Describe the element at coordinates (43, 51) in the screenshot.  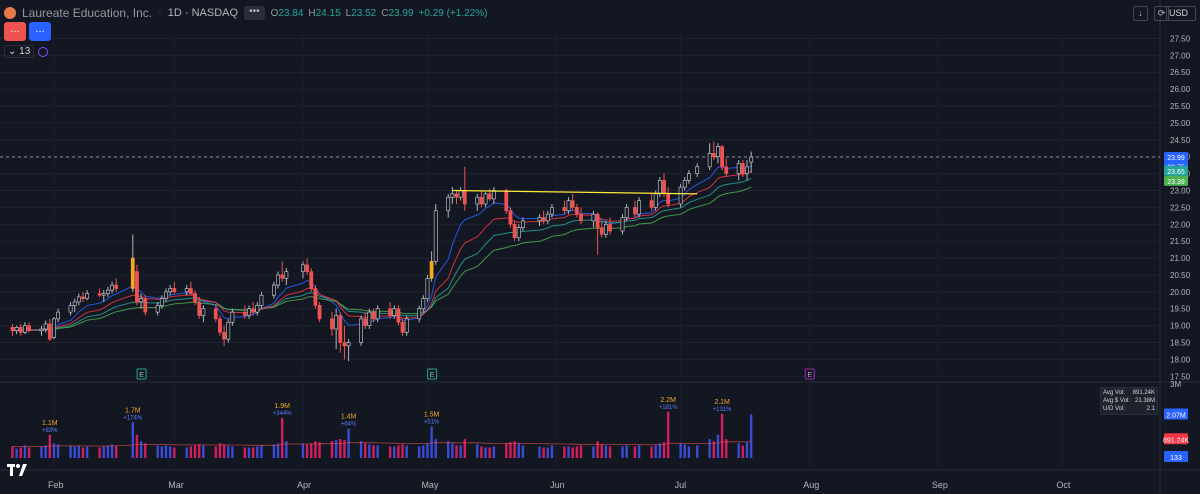
I see `indicator-icon` at that location.